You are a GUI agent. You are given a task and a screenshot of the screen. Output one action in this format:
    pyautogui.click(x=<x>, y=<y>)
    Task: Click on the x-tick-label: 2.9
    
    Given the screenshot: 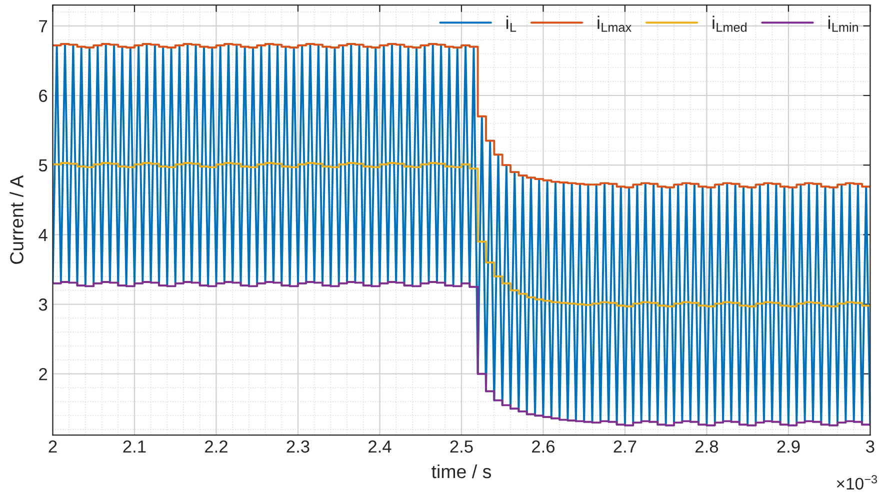 What is the action you would take?
    pyautogui.click(x=788, y=446)
    